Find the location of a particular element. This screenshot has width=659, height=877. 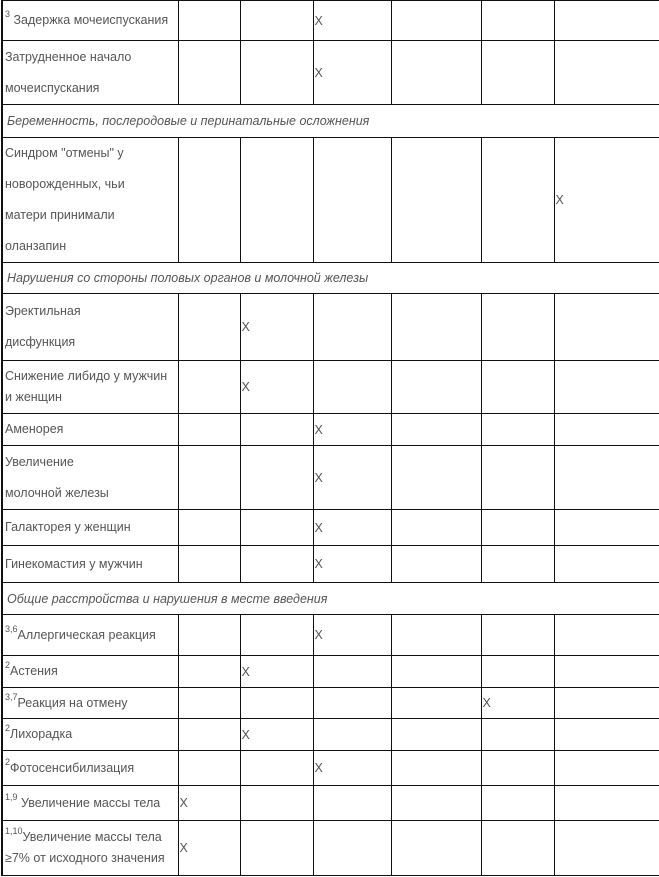

label-line: оланзапин is located at coordinates (36, 246).